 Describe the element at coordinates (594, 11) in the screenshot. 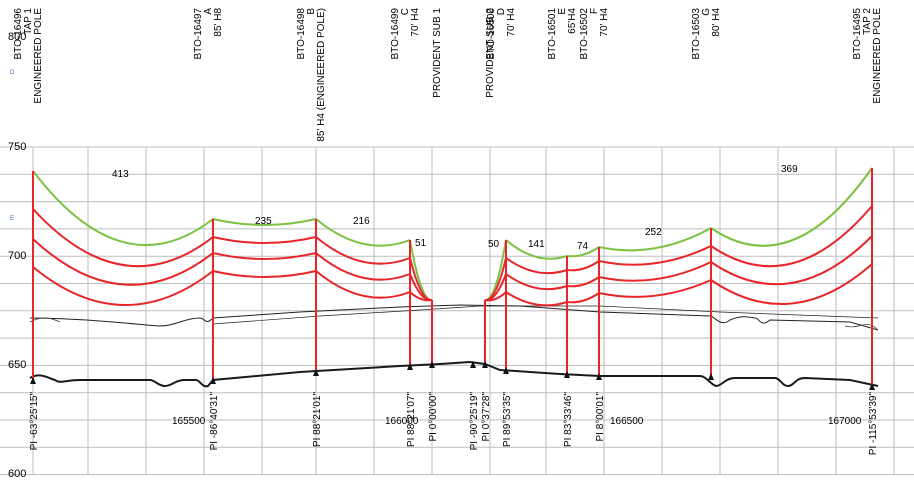

I see `structure-name: F` at that location.